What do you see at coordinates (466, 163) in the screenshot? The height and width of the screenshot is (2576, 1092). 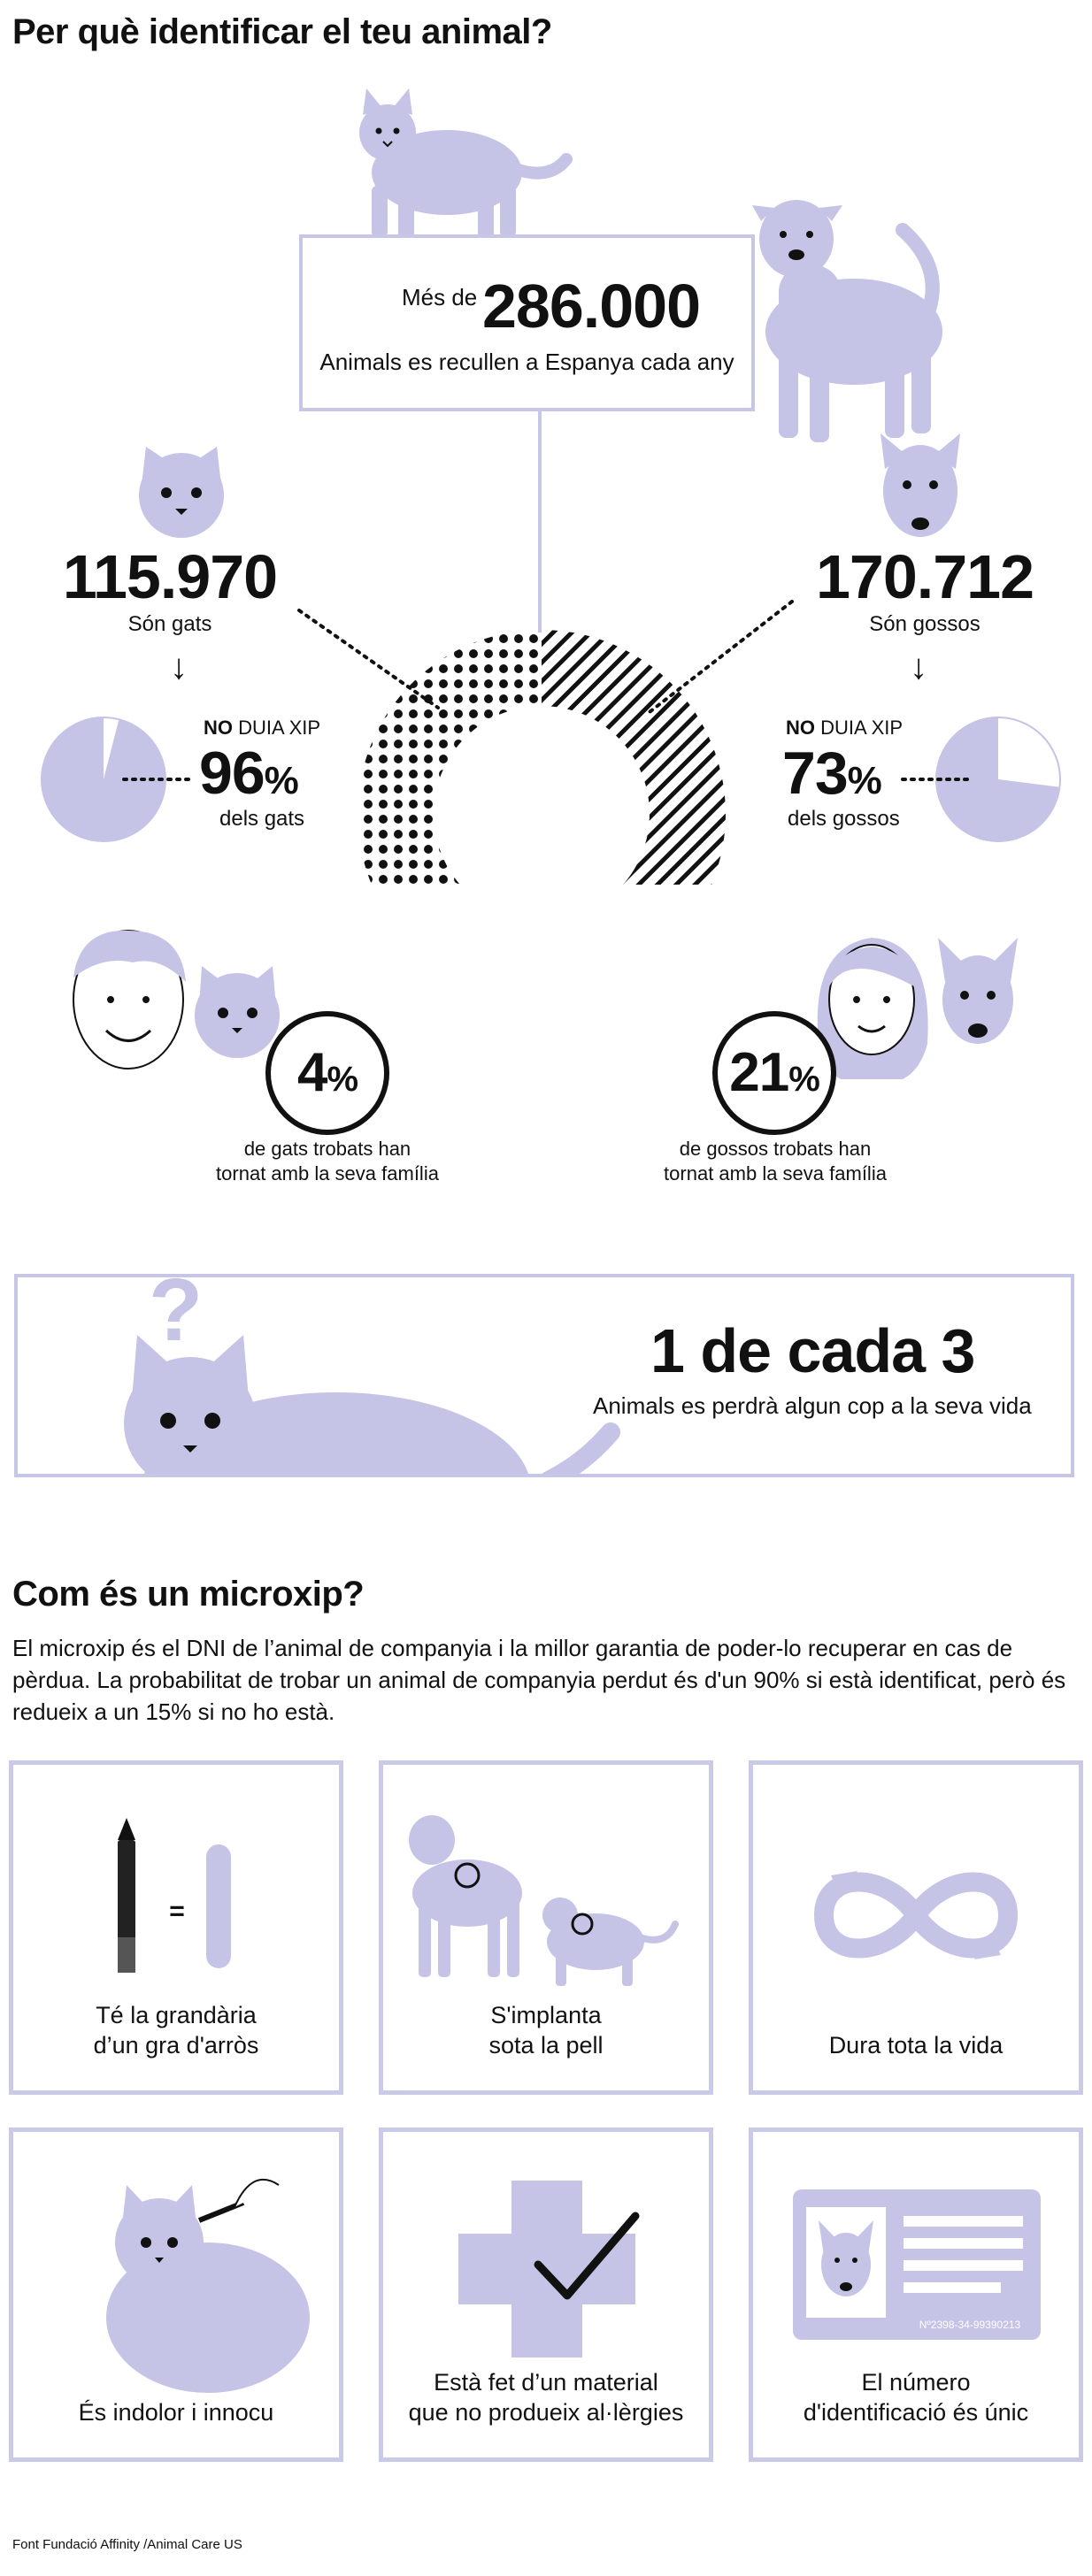 I see `cat-walking-icon` at bounding box center [466, 163].